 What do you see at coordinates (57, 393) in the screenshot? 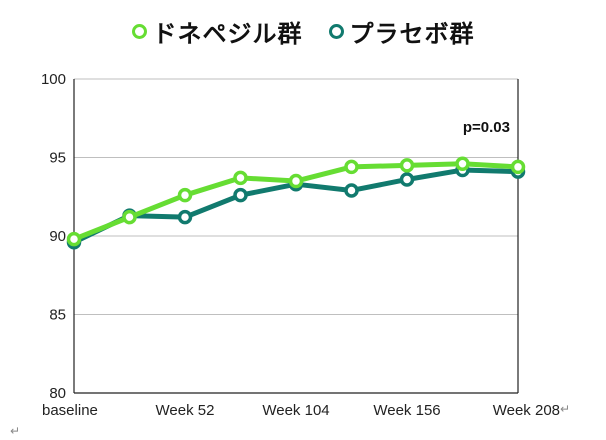
I see `y-tick-label-80: 80` at bounding box center [57, 393].